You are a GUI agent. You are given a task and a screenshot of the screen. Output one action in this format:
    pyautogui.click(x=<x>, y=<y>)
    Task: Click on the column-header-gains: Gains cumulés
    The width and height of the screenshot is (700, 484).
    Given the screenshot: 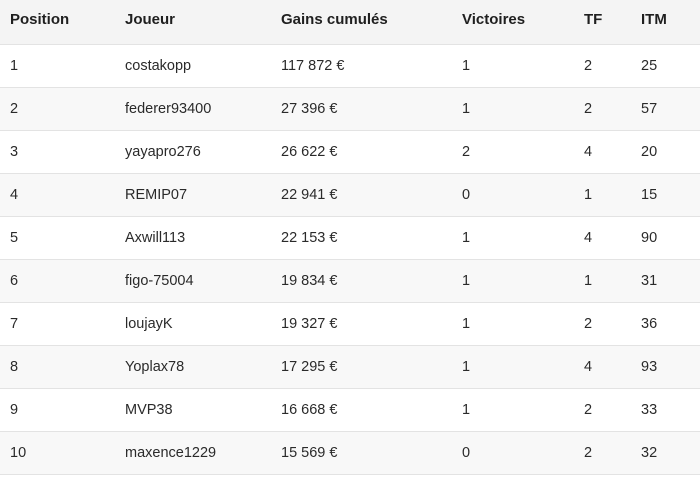 What is the action you would take?
    pyautogui.click(x=334, y=20)
    